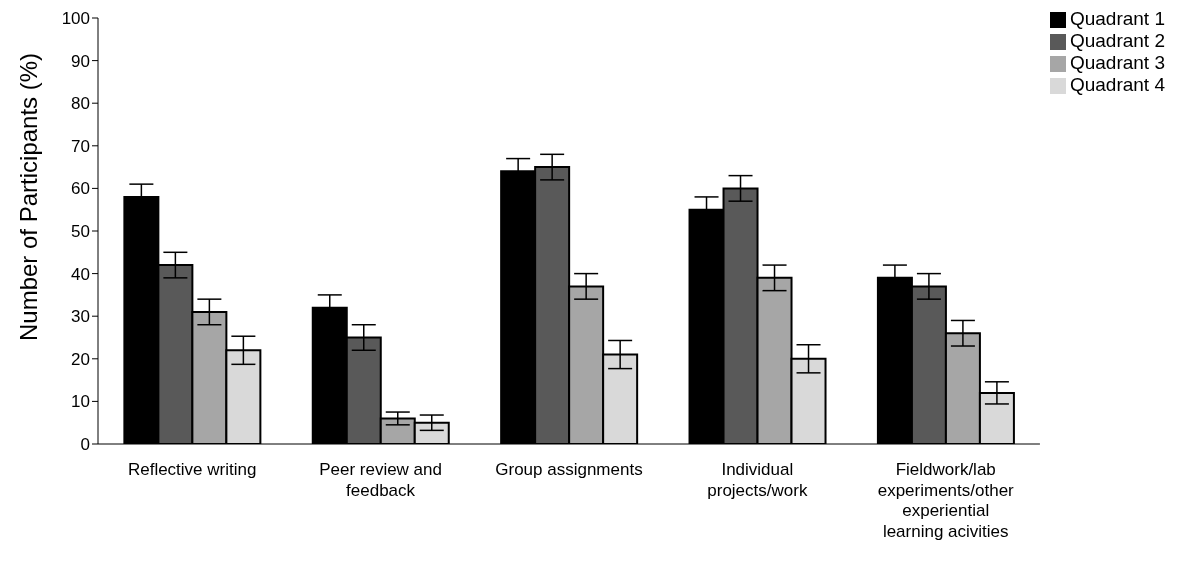 The image size is (1183, 572). I want to click on y-tick-label: 90, so click(80, 61).